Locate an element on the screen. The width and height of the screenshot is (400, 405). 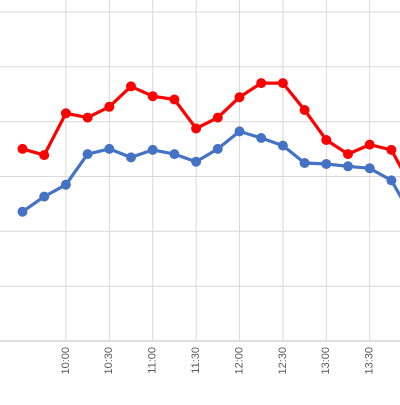
x-tick-label: 12:00 is located at coordinates (239, 361).